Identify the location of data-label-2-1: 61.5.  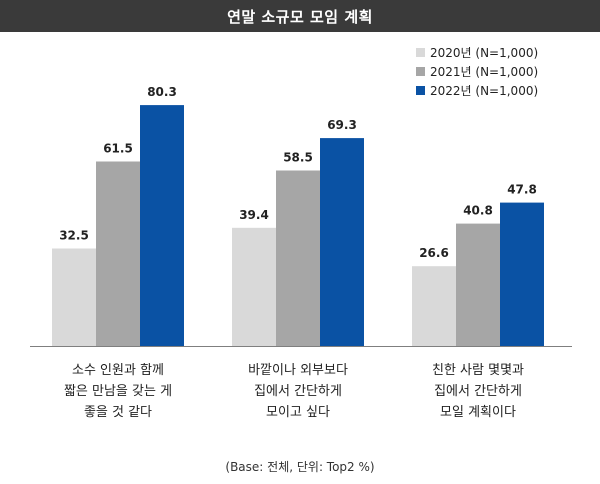
(118, 149).